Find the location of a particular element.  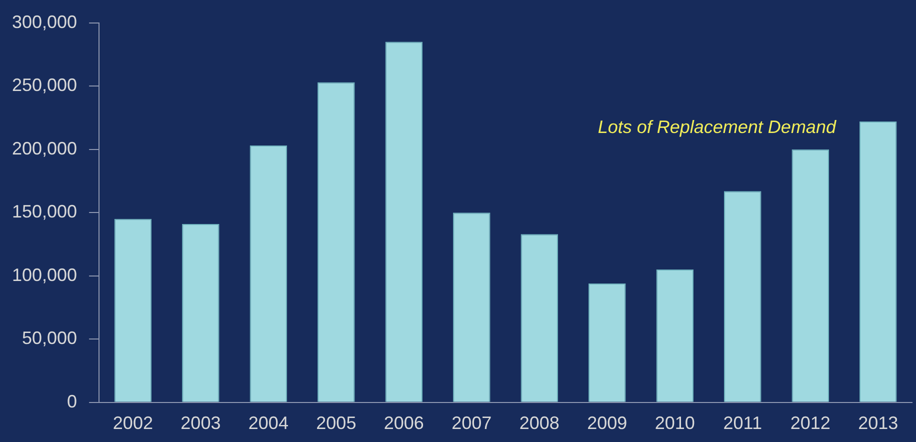

x-tick-label: 2013 is located at coordinates (878, 423).